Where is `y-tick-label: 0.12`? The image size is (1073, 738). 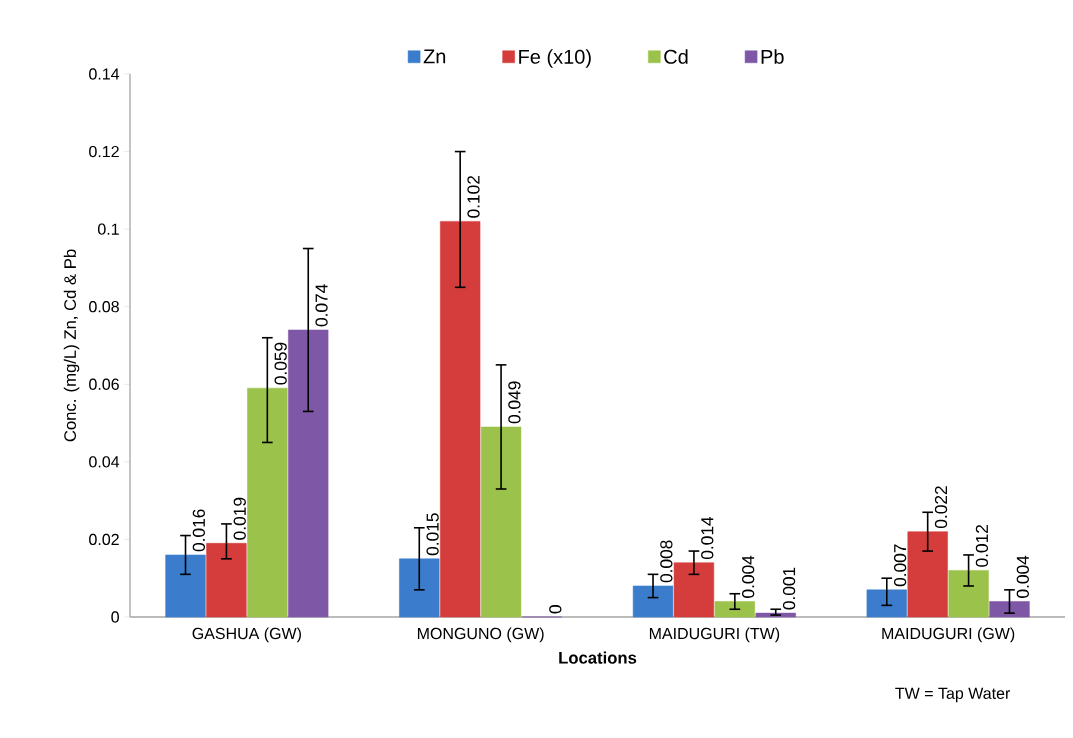
y-tick-label: 0.12 is located at coordinates (104, 151).